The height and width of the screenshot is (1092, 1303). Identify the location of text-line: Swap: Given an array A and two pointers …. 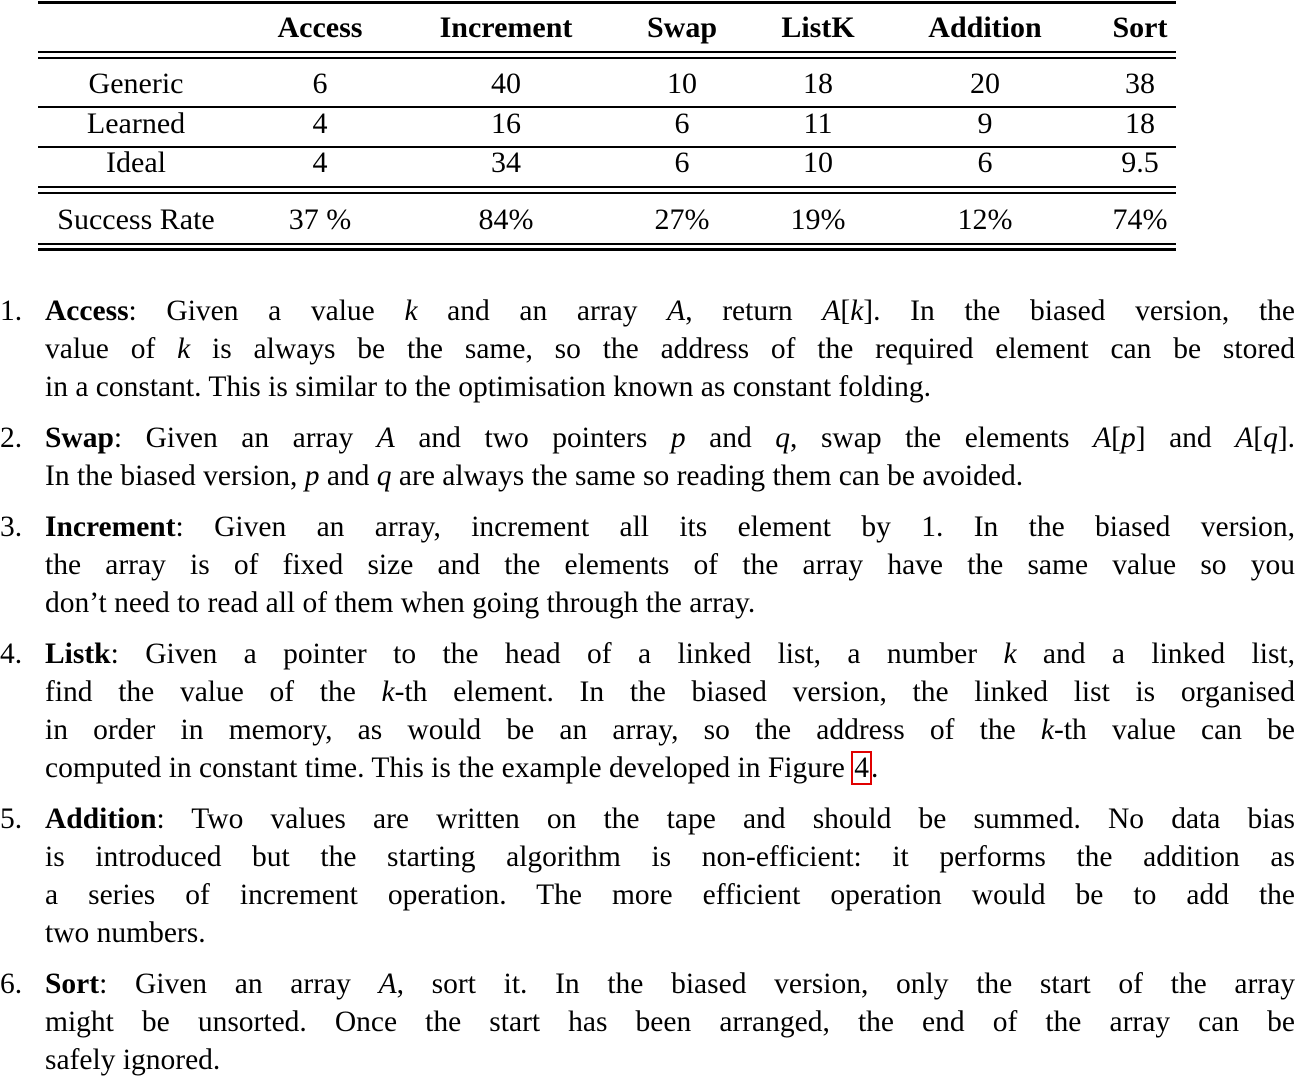
(670, 438).